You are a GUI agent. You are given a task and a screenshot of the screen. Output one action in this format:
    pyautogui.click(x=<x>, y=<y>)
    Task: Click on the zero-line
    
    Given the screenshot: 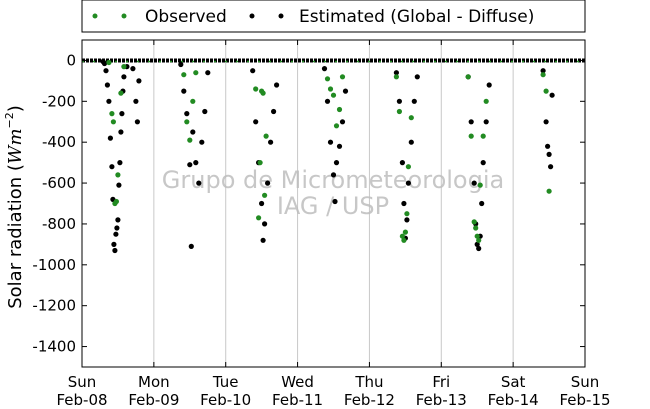 What is the action you would take?
    pyautogui.click(x=333, y=60)
    